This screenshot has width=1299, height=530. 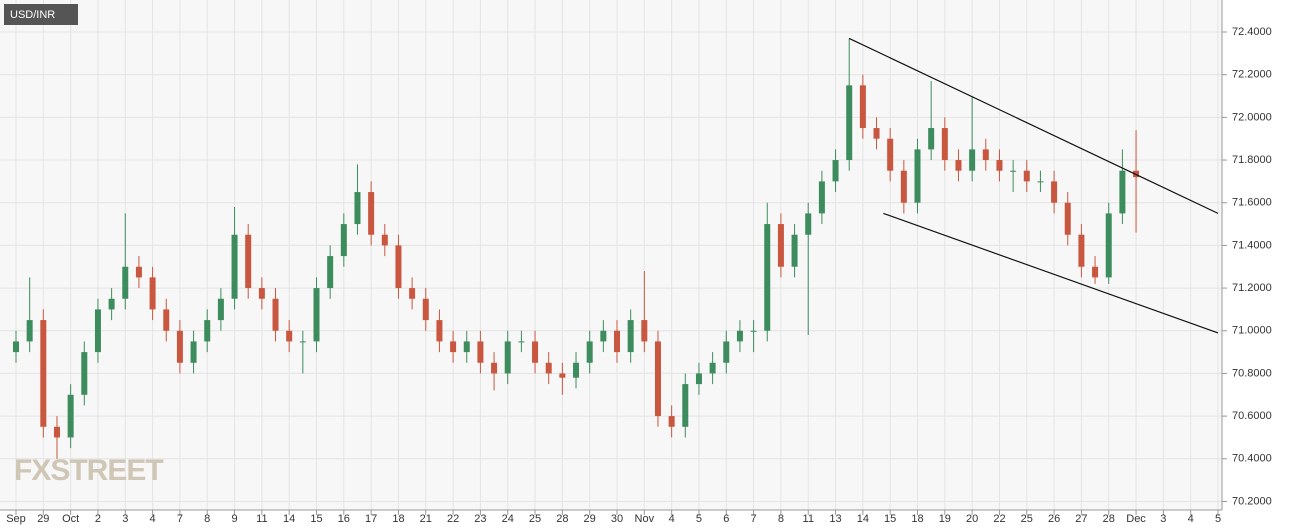 I want to click on chart-title: USD/INR, so click(x=32, y=15).